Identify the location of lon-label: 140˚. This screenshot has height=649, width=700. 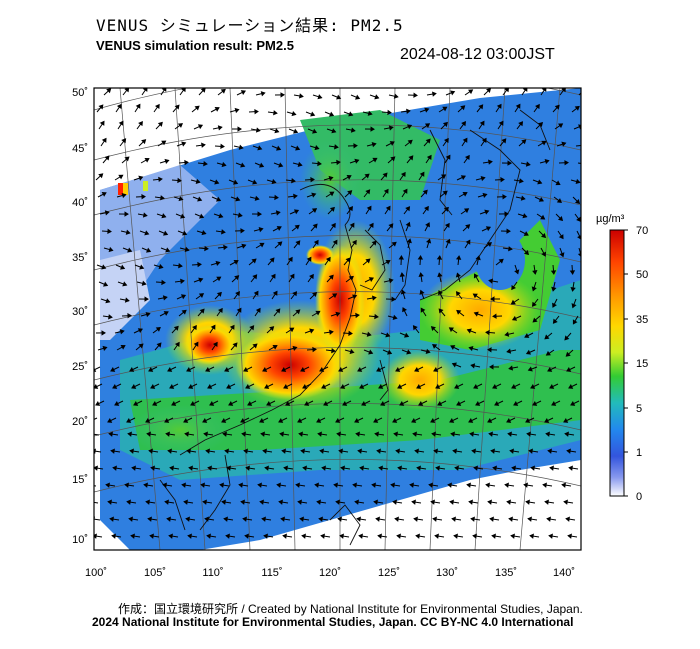
(564, 573).